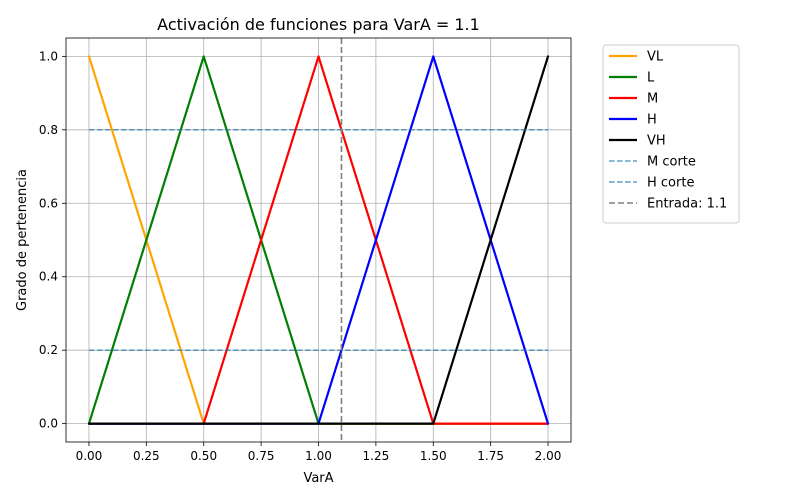 This screenshot has width=800, height=500. Describe the element at coordinates (203, 456) in the screenshot. I see `x-tick-label: 0.50` at that location.